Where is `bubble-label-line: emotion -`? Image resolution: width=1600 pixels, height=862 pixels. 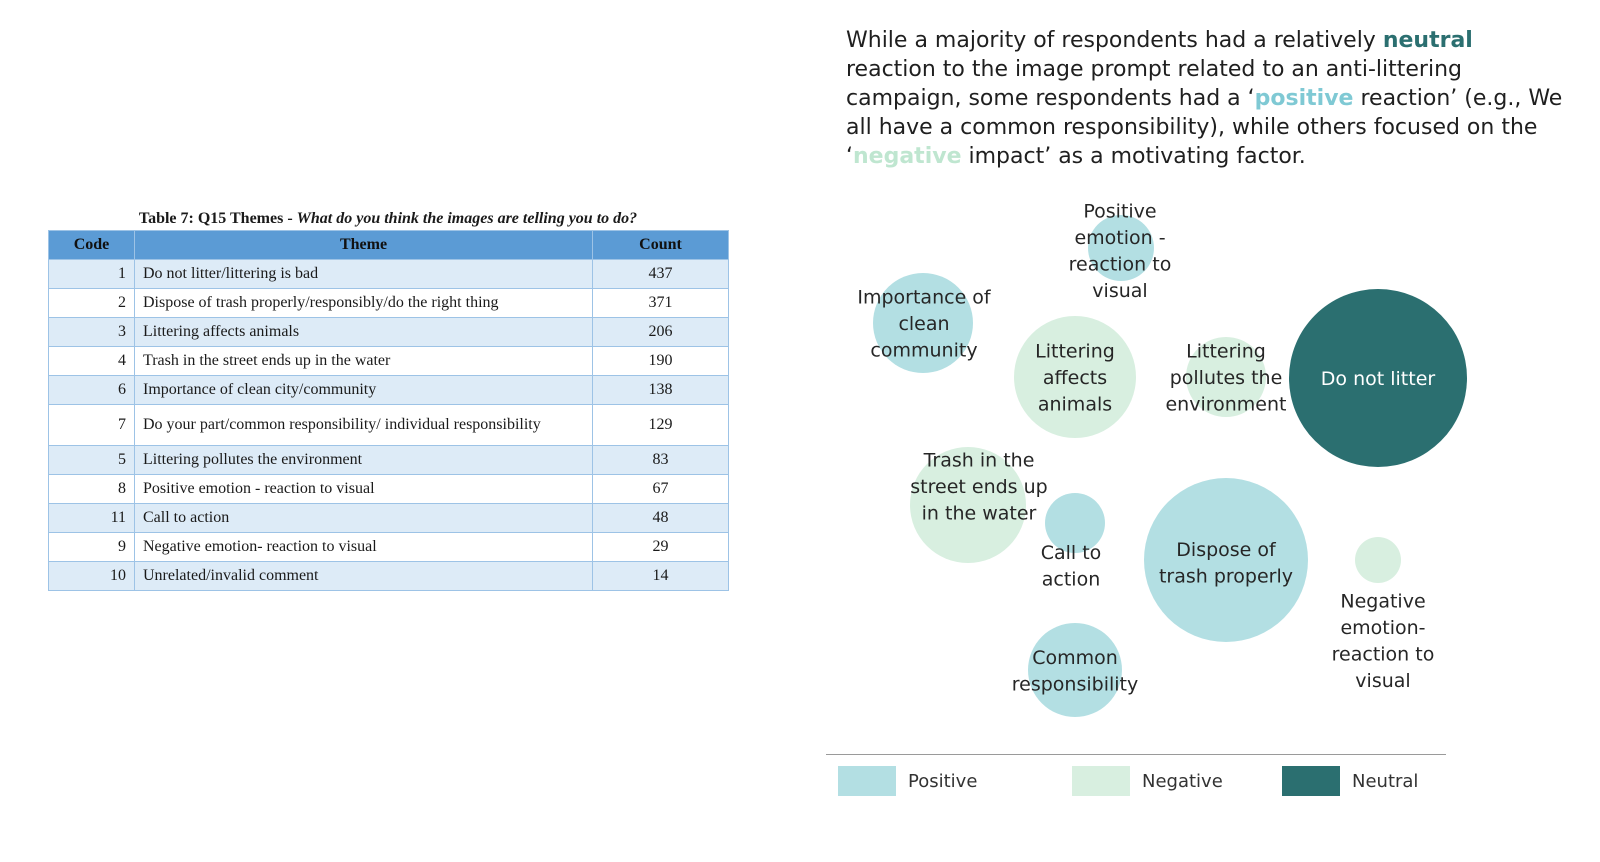
bubble-label-line: emotion - is located at coordinates (1119, 238).